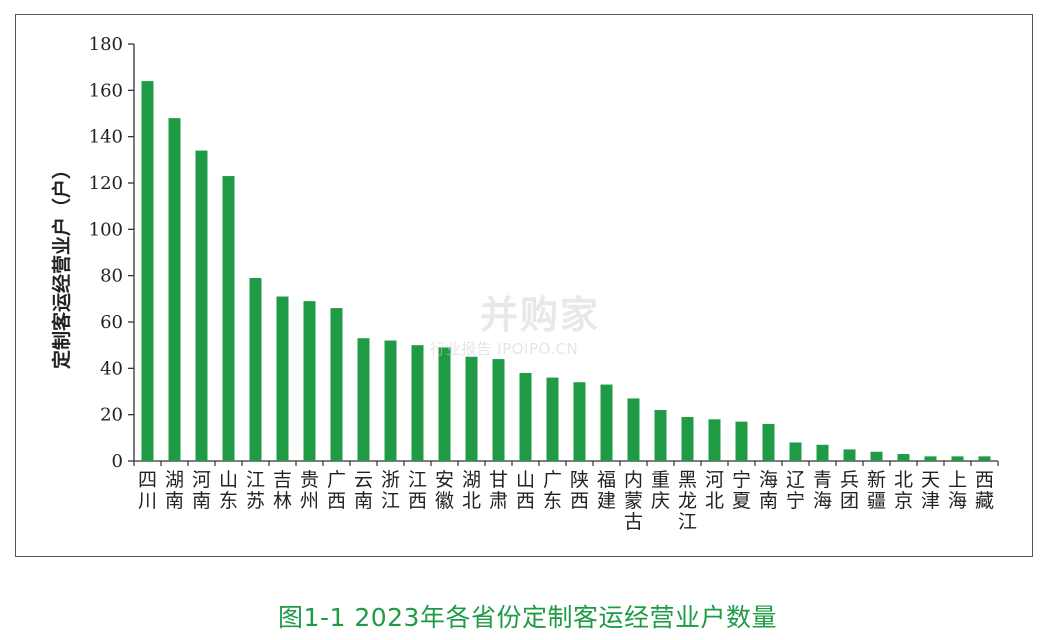 This screenshot has width=1055, height=640. Describe the element at coordinates (822, 490) in the screenshot. I see `x-tick-label: 青海` at that location.